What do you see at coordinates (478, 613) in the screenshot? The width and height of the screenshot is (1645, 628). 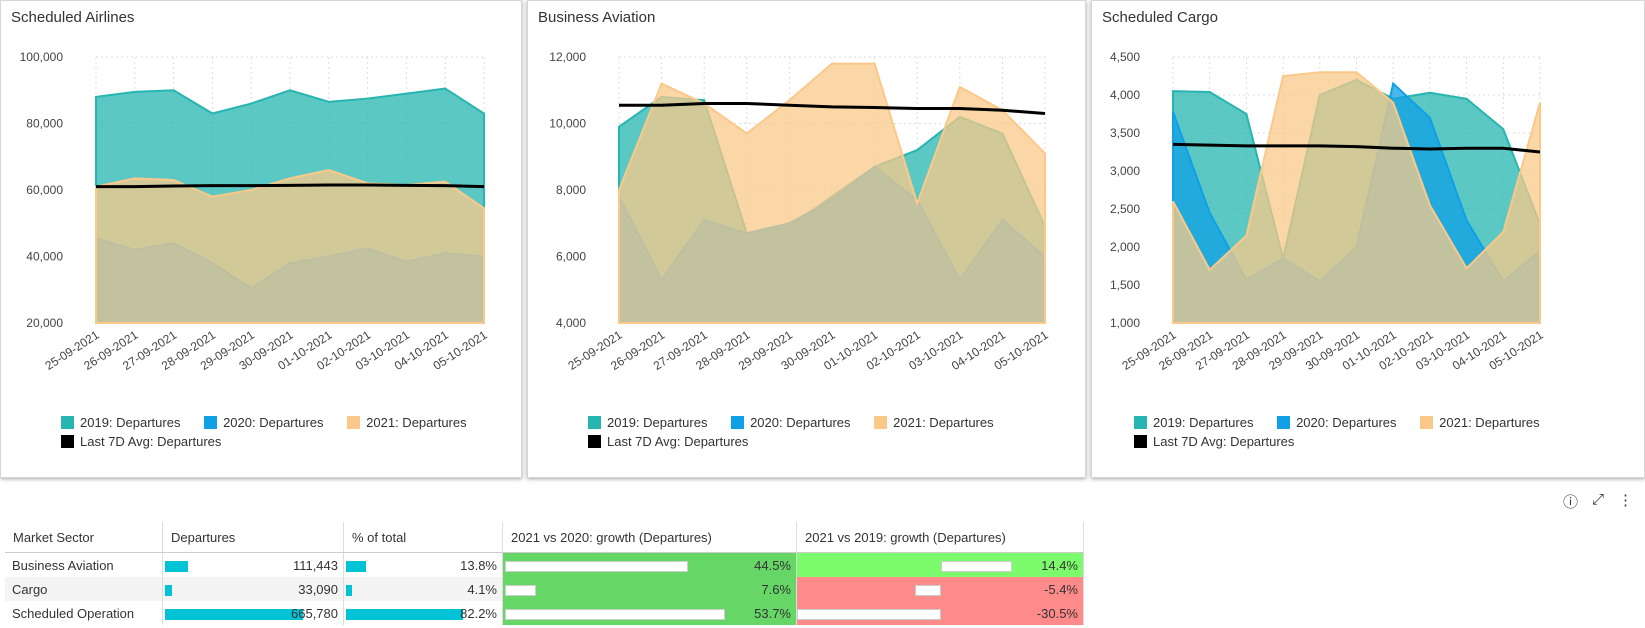 I see `pct-value: 82.2%` at bounding box center [478, 613].